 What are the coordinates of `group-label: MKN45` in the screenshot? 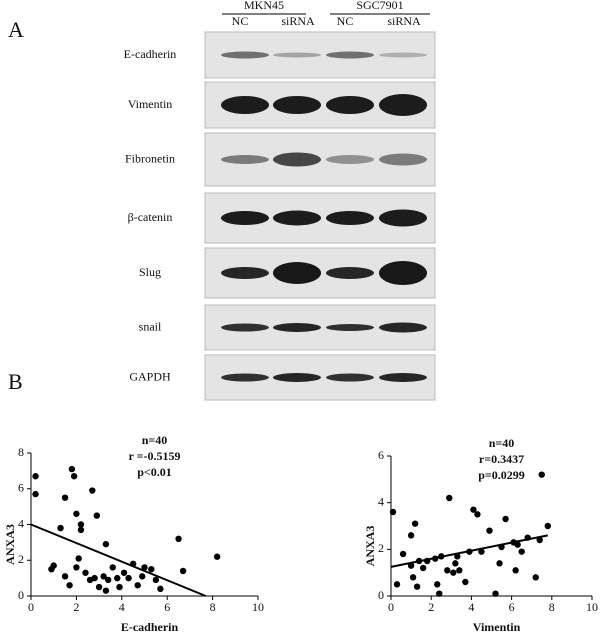 It's located at (264, 6).